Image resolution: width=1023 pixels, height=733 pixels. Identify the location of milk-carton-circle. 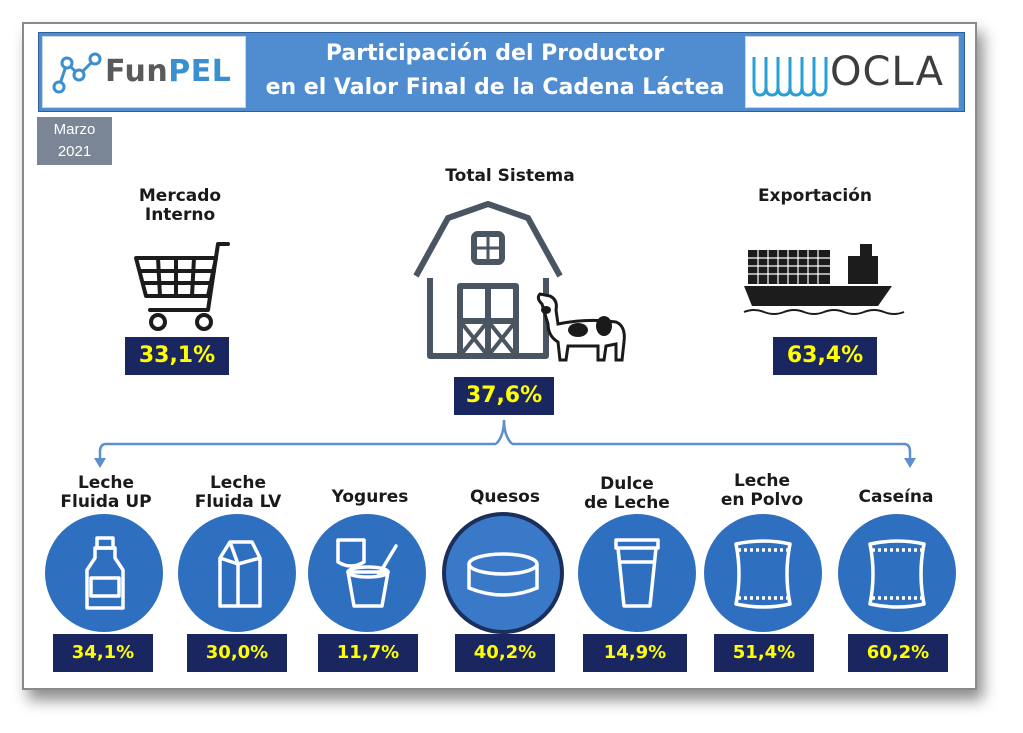
(237, 573).